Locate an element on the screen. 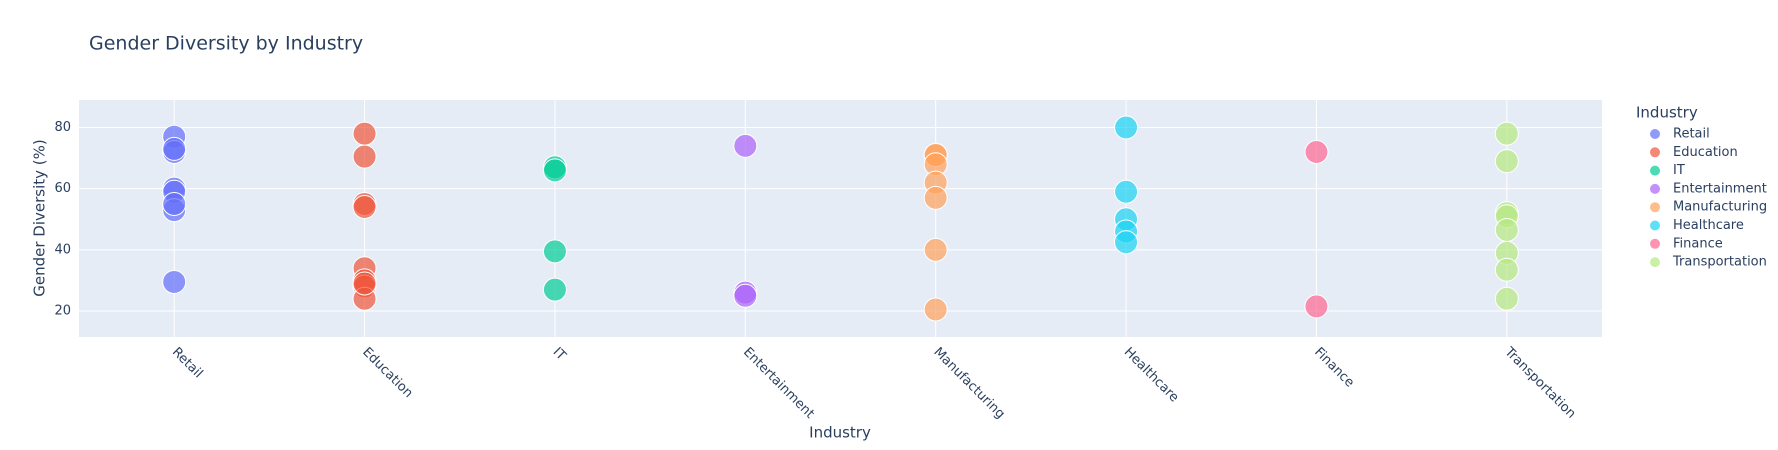  legend-label: IT is located at coordinates (1679, 170).